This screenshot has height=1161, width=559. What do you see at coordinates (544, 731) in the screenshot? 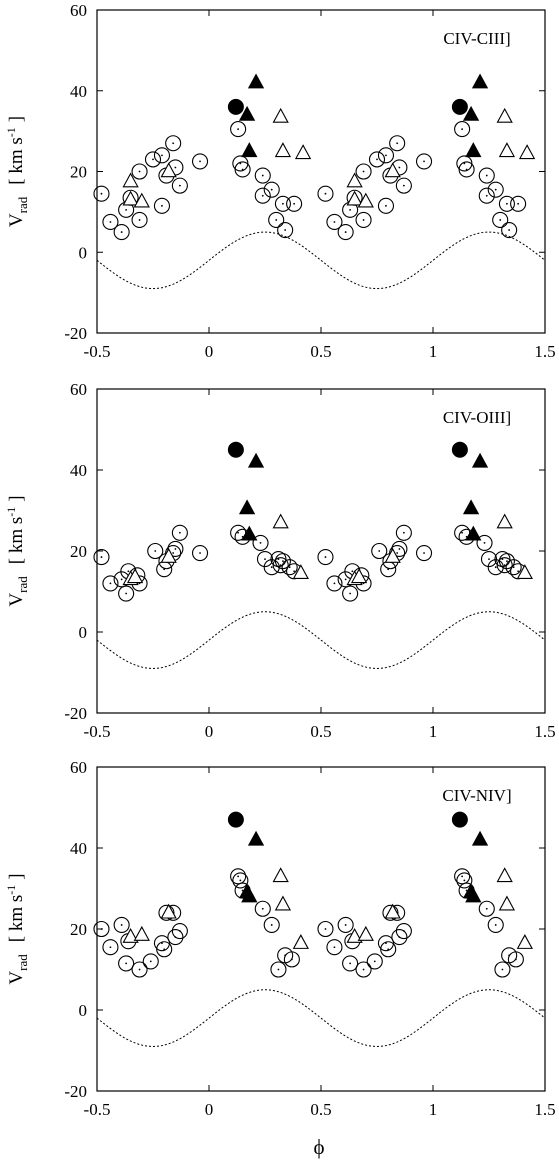
I see `x-tick-label: 1.5` at bounding box center [544, 731].